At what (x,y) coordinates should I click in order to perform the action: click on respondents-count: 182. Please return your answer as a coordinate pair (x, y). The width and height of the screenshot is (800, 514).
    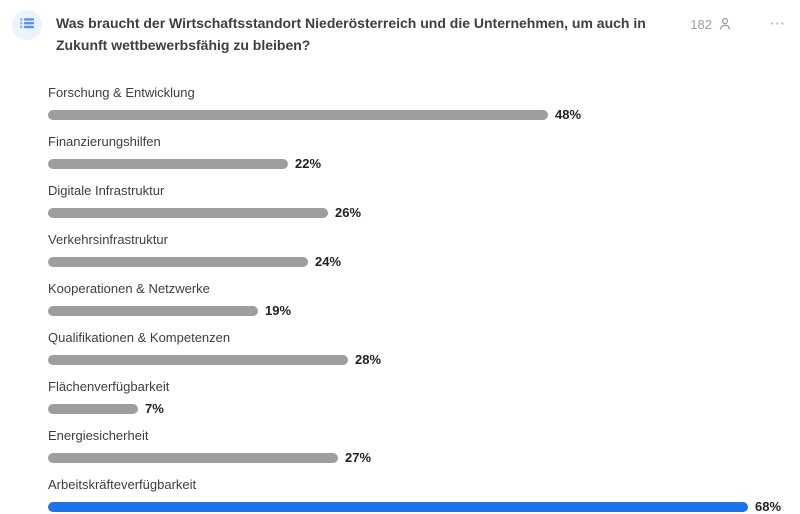
    Looking at the image, I should click on (701, 24).